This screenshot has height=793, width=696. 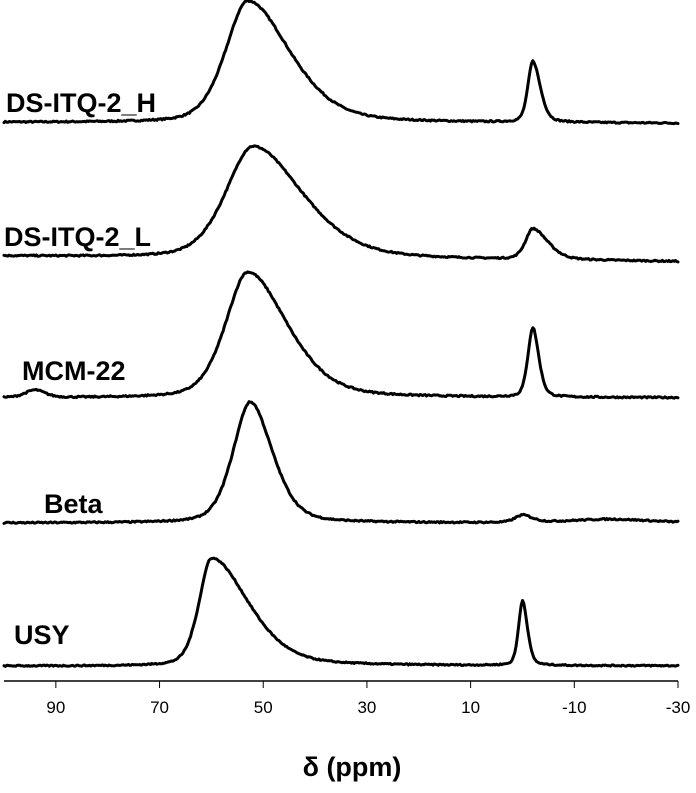 I want to click on series-label: MCM-22, so click(x=74, y=371).